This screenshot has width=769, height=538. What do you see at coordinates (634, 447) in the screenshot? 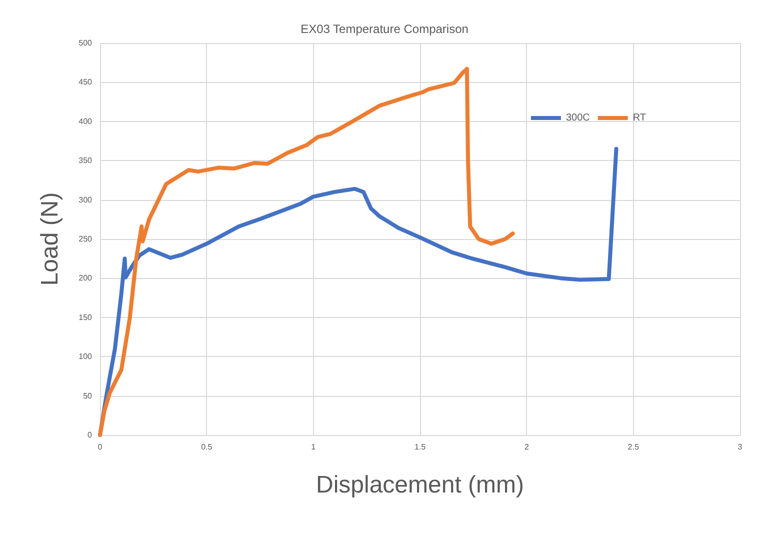
I see `x-tick-label: 2.5` at bounding box center [634, 447].